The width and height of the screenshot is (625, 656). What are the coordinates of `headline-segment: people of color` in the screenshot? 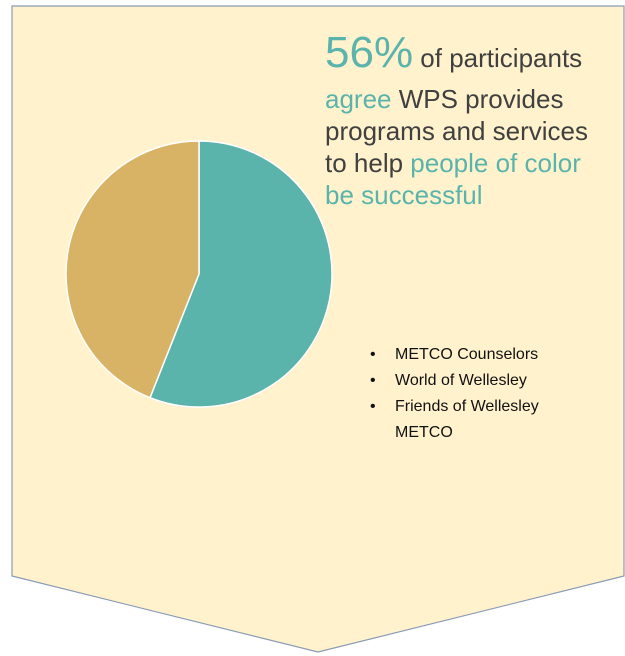 It's located at (495, 163).